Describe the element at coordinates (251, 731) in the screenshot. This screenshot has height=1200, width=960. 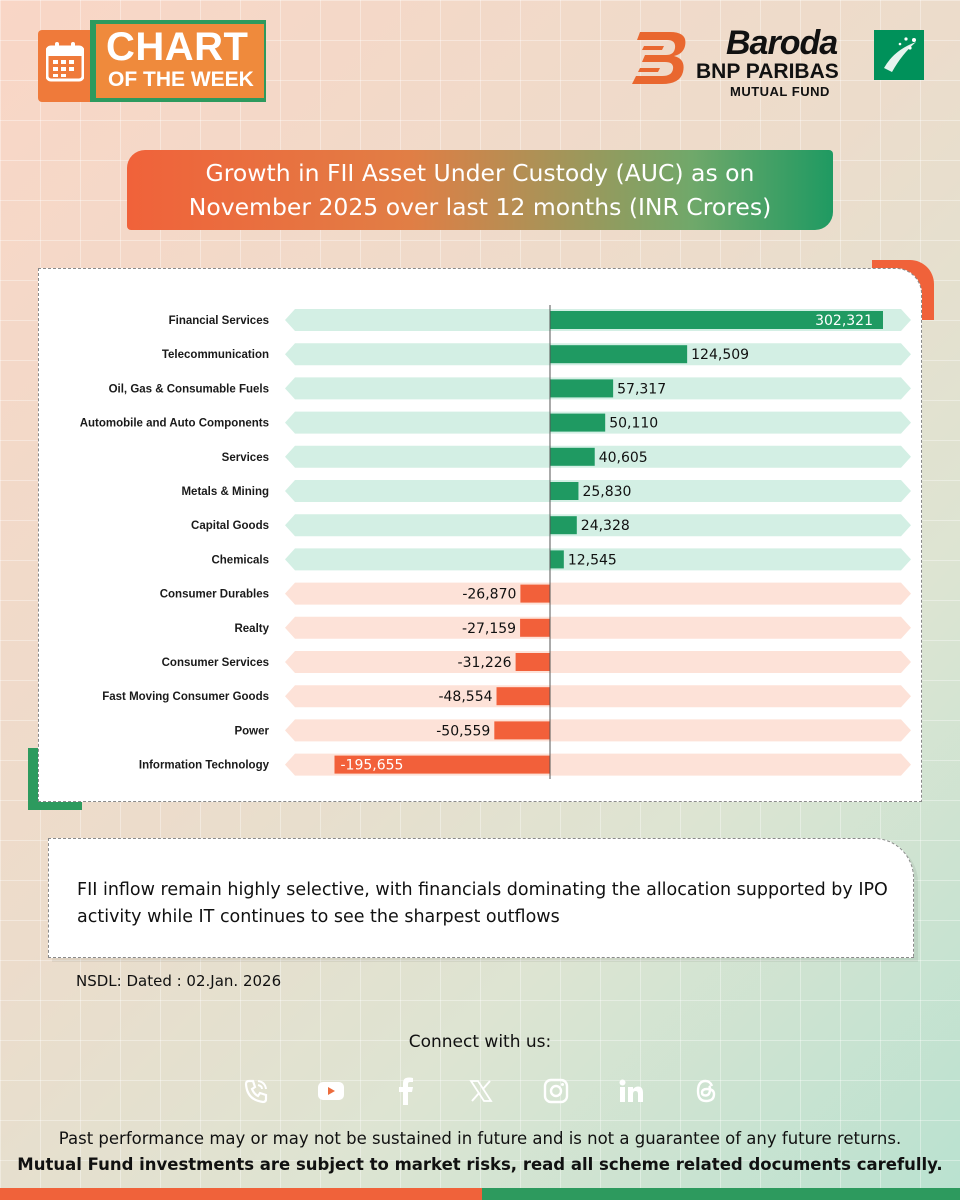
I see `category-label: Power` at that location.